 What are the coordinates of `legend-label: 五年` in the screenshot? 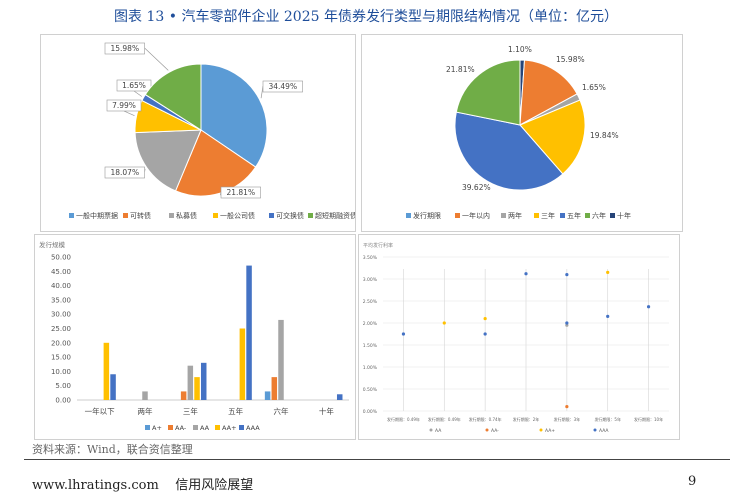 It's located at (574, 215).